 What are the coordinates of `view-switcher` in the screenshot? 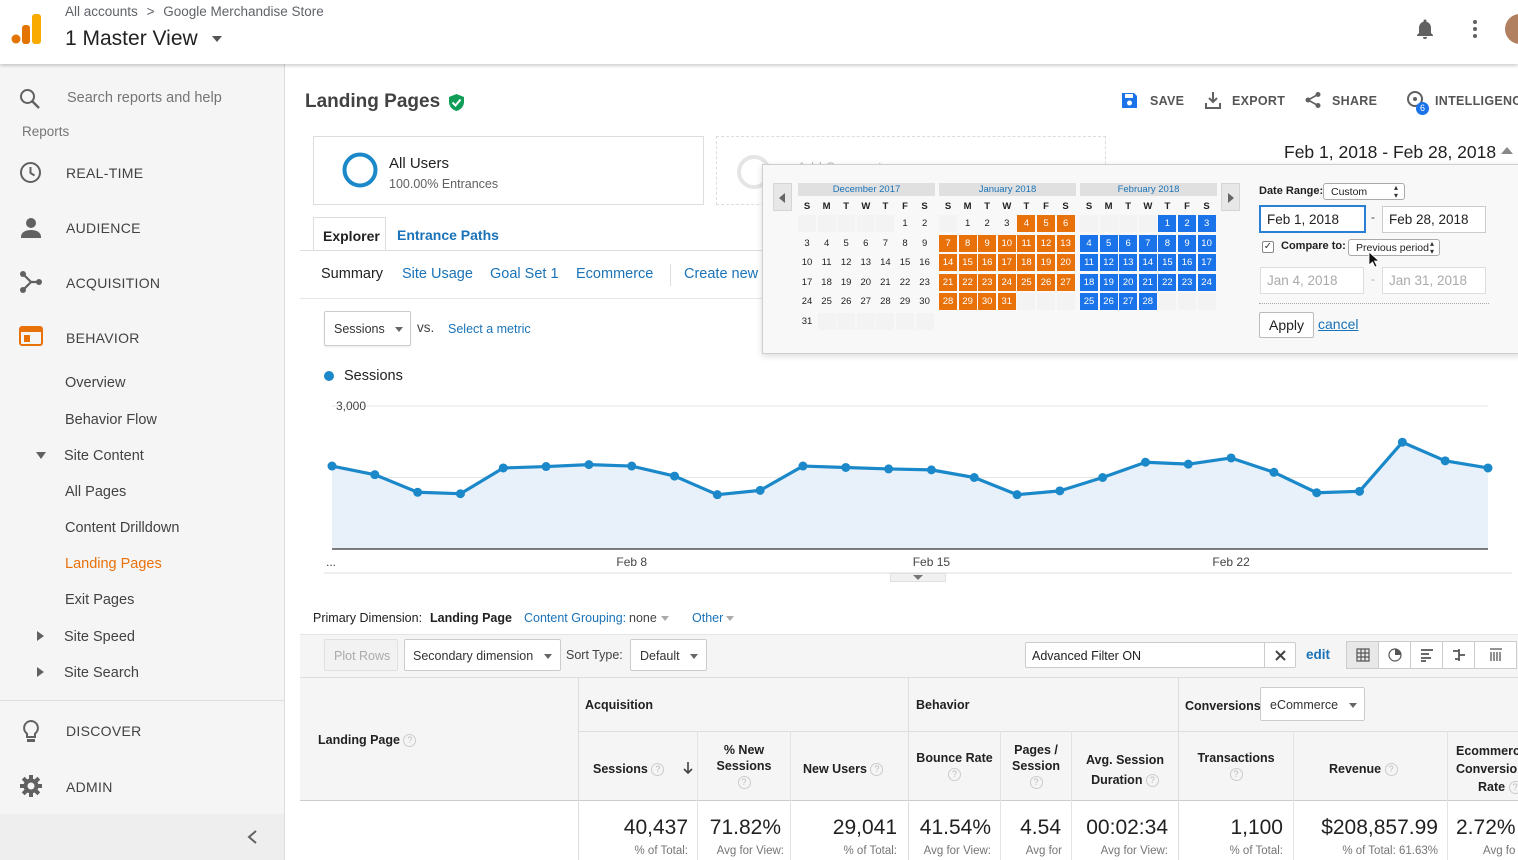 It's located at (1431, 655).